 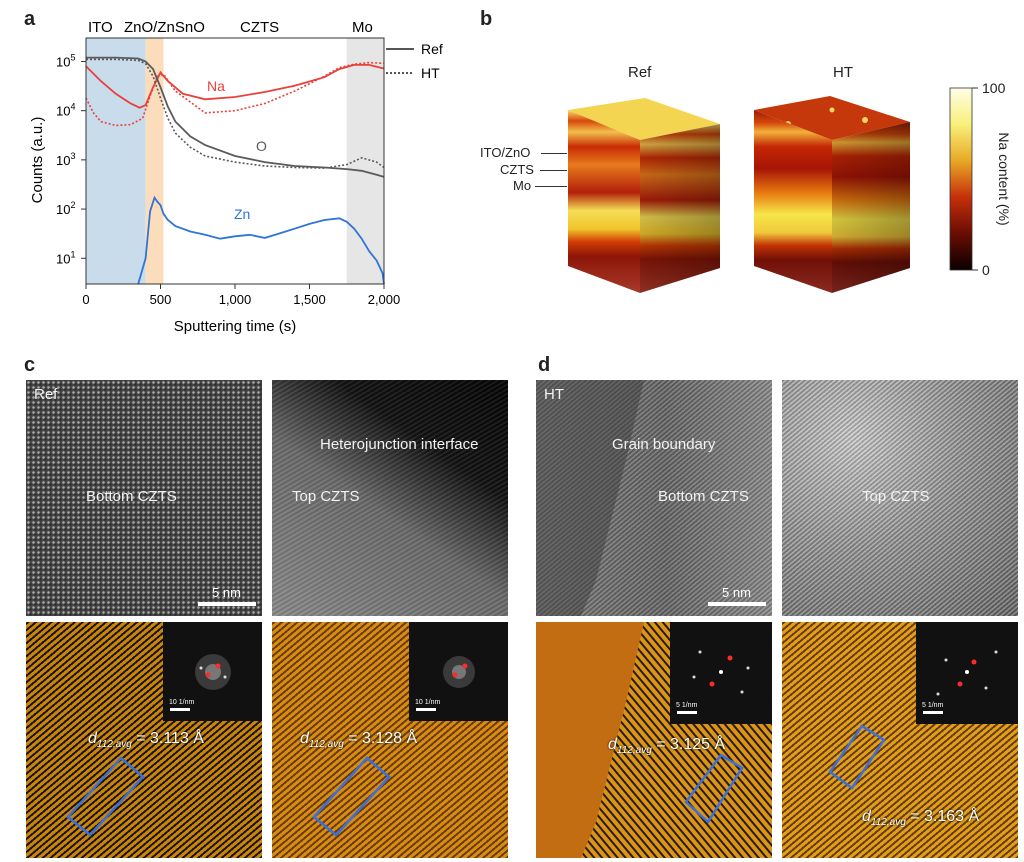 What do you see at coordinates (667, 746) in the screenshot?
I see `d-spacing-ht-bottom: d112,avg = 3.125 Å` at bounding box center [667, 746].